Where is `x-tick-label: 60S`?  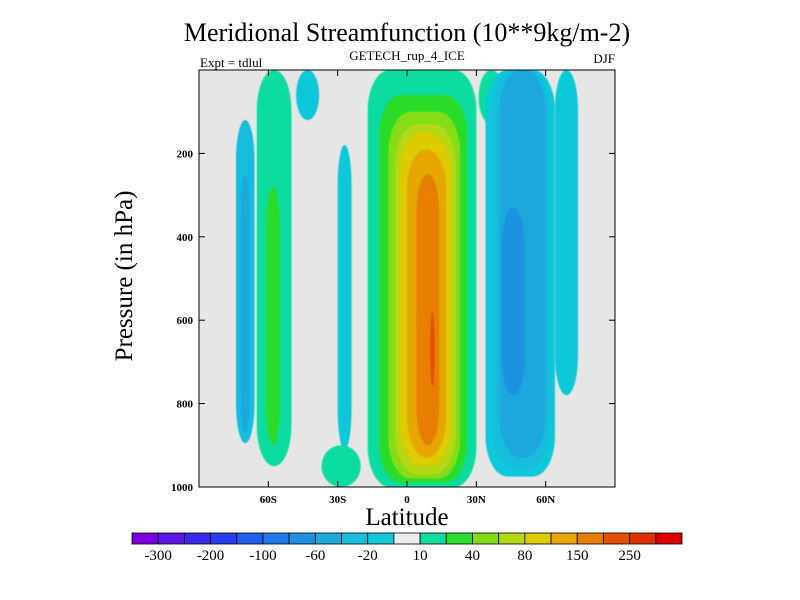
x-tick-label: 60S is located at coordinates (268, 500).